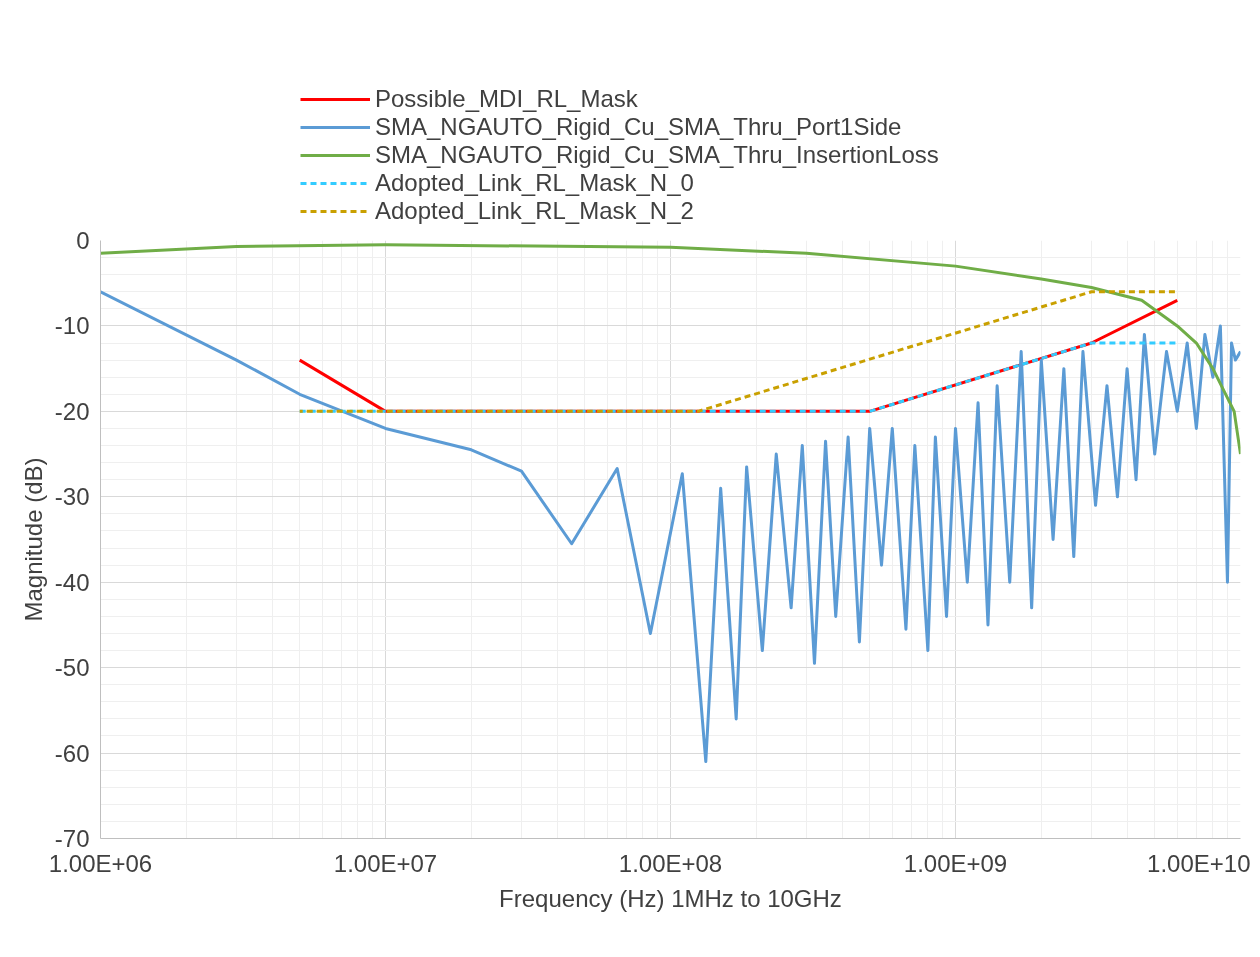 The height and width of the screenshot is (957, 1260). Describe the element at coordinates (385, 863) in the screenshot. I see `x-tick-label: 1.00E+07` at that location.